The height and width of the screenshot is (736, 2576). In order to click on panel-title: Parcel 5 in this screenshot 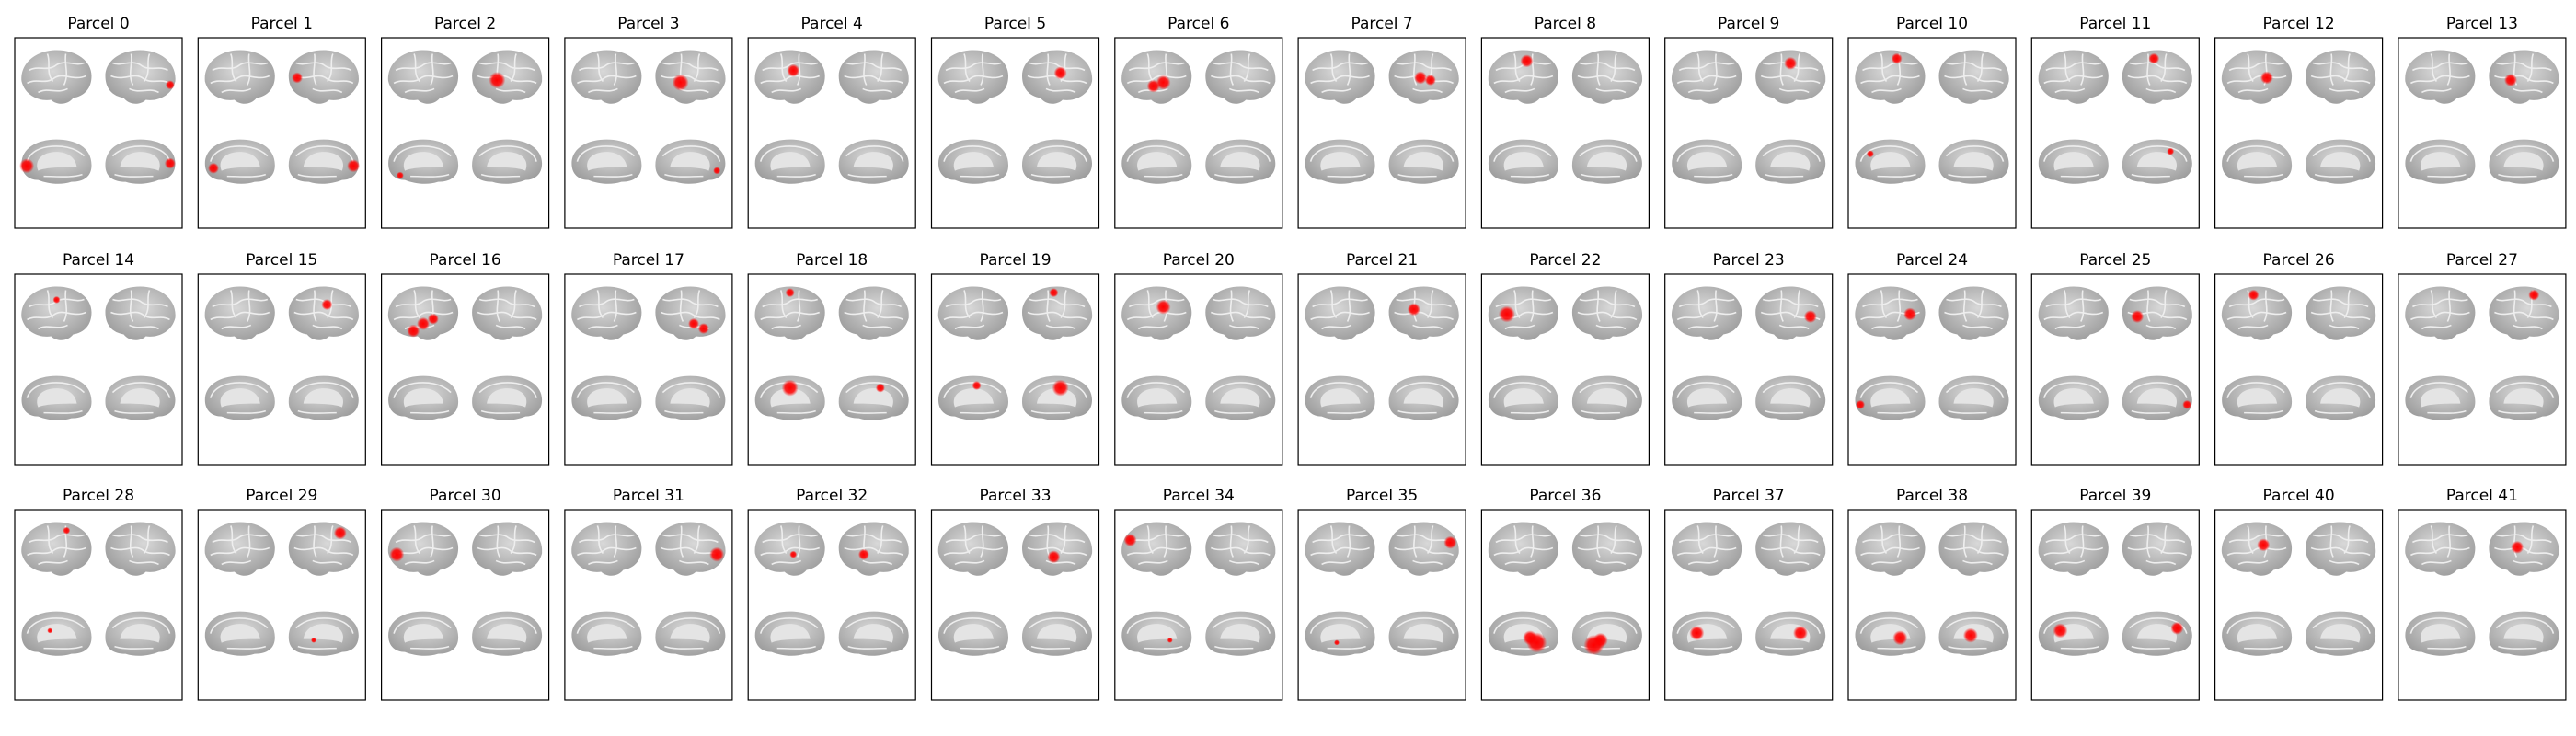, I will do `click(1015, 24)`.